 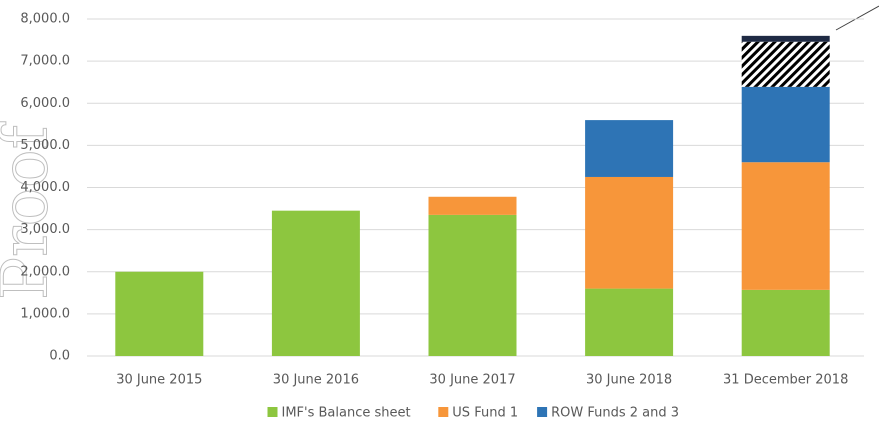 I want to click on x-tick-label: 30 June 2018, so click(x=629, y=380).